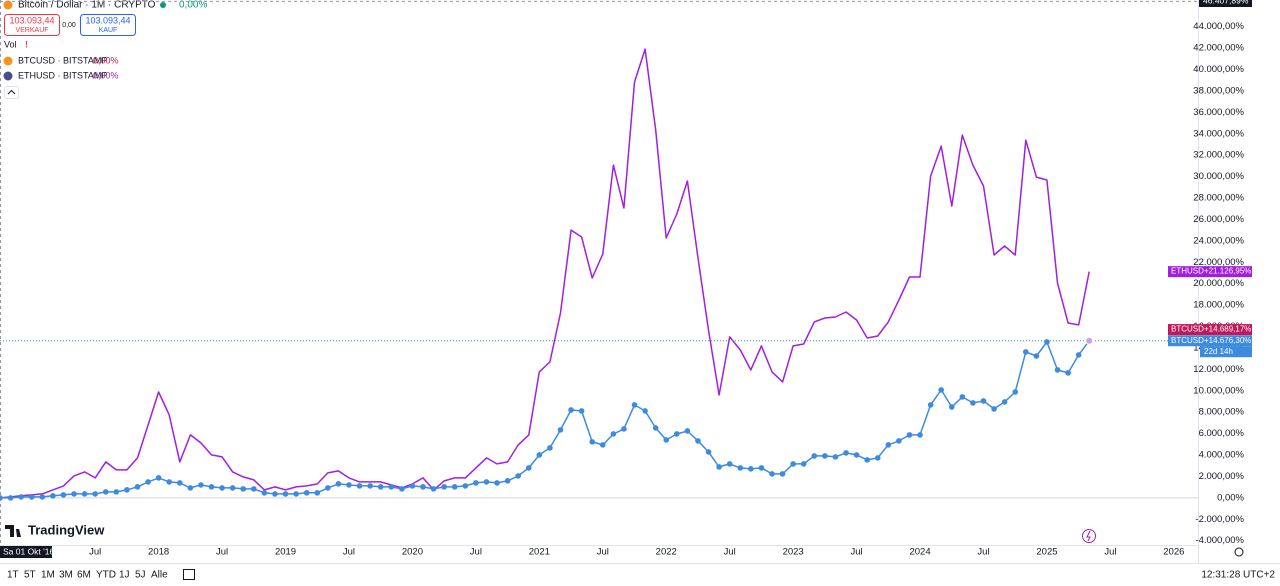 The width and height of the screenshot is (1280, 586). What do you see at coordinates (1046, 552) in the screenshot?
I see `x-tick-label: 2025` at bounding box center [1046, 552].